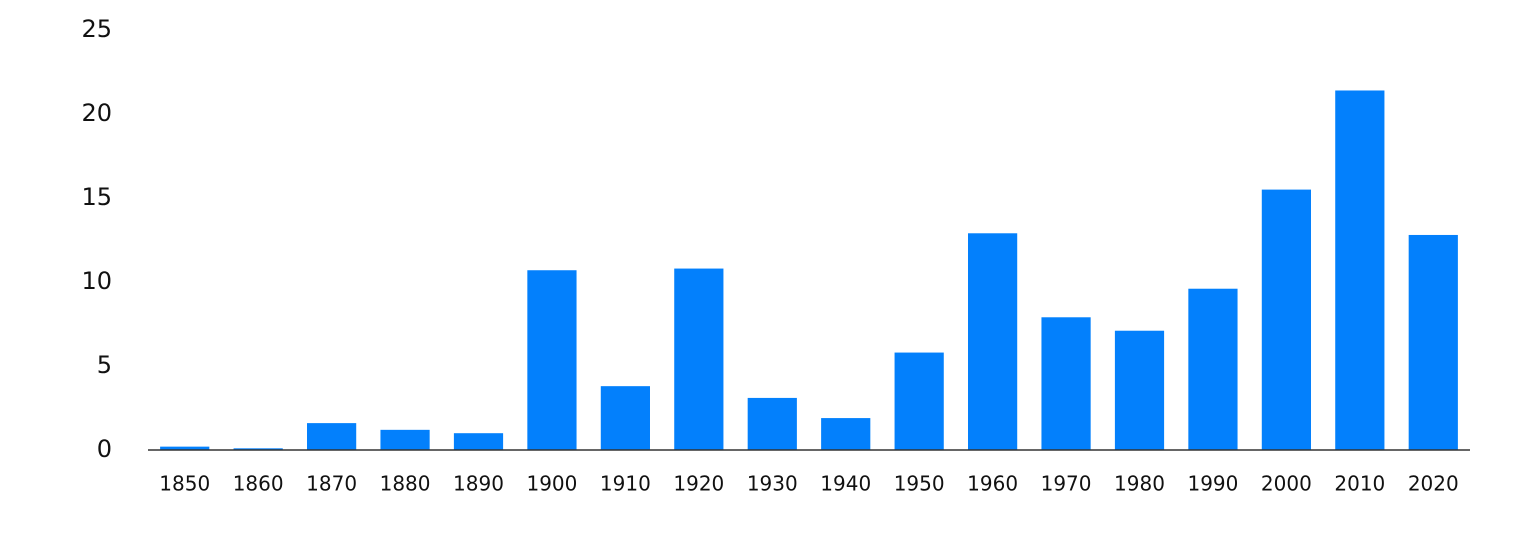 The image size is (1536, 557). What do you see at coordinates (405, 484) in the screenshot?
I see `x-tick-label: 1880` at bounding box center [405, 484].